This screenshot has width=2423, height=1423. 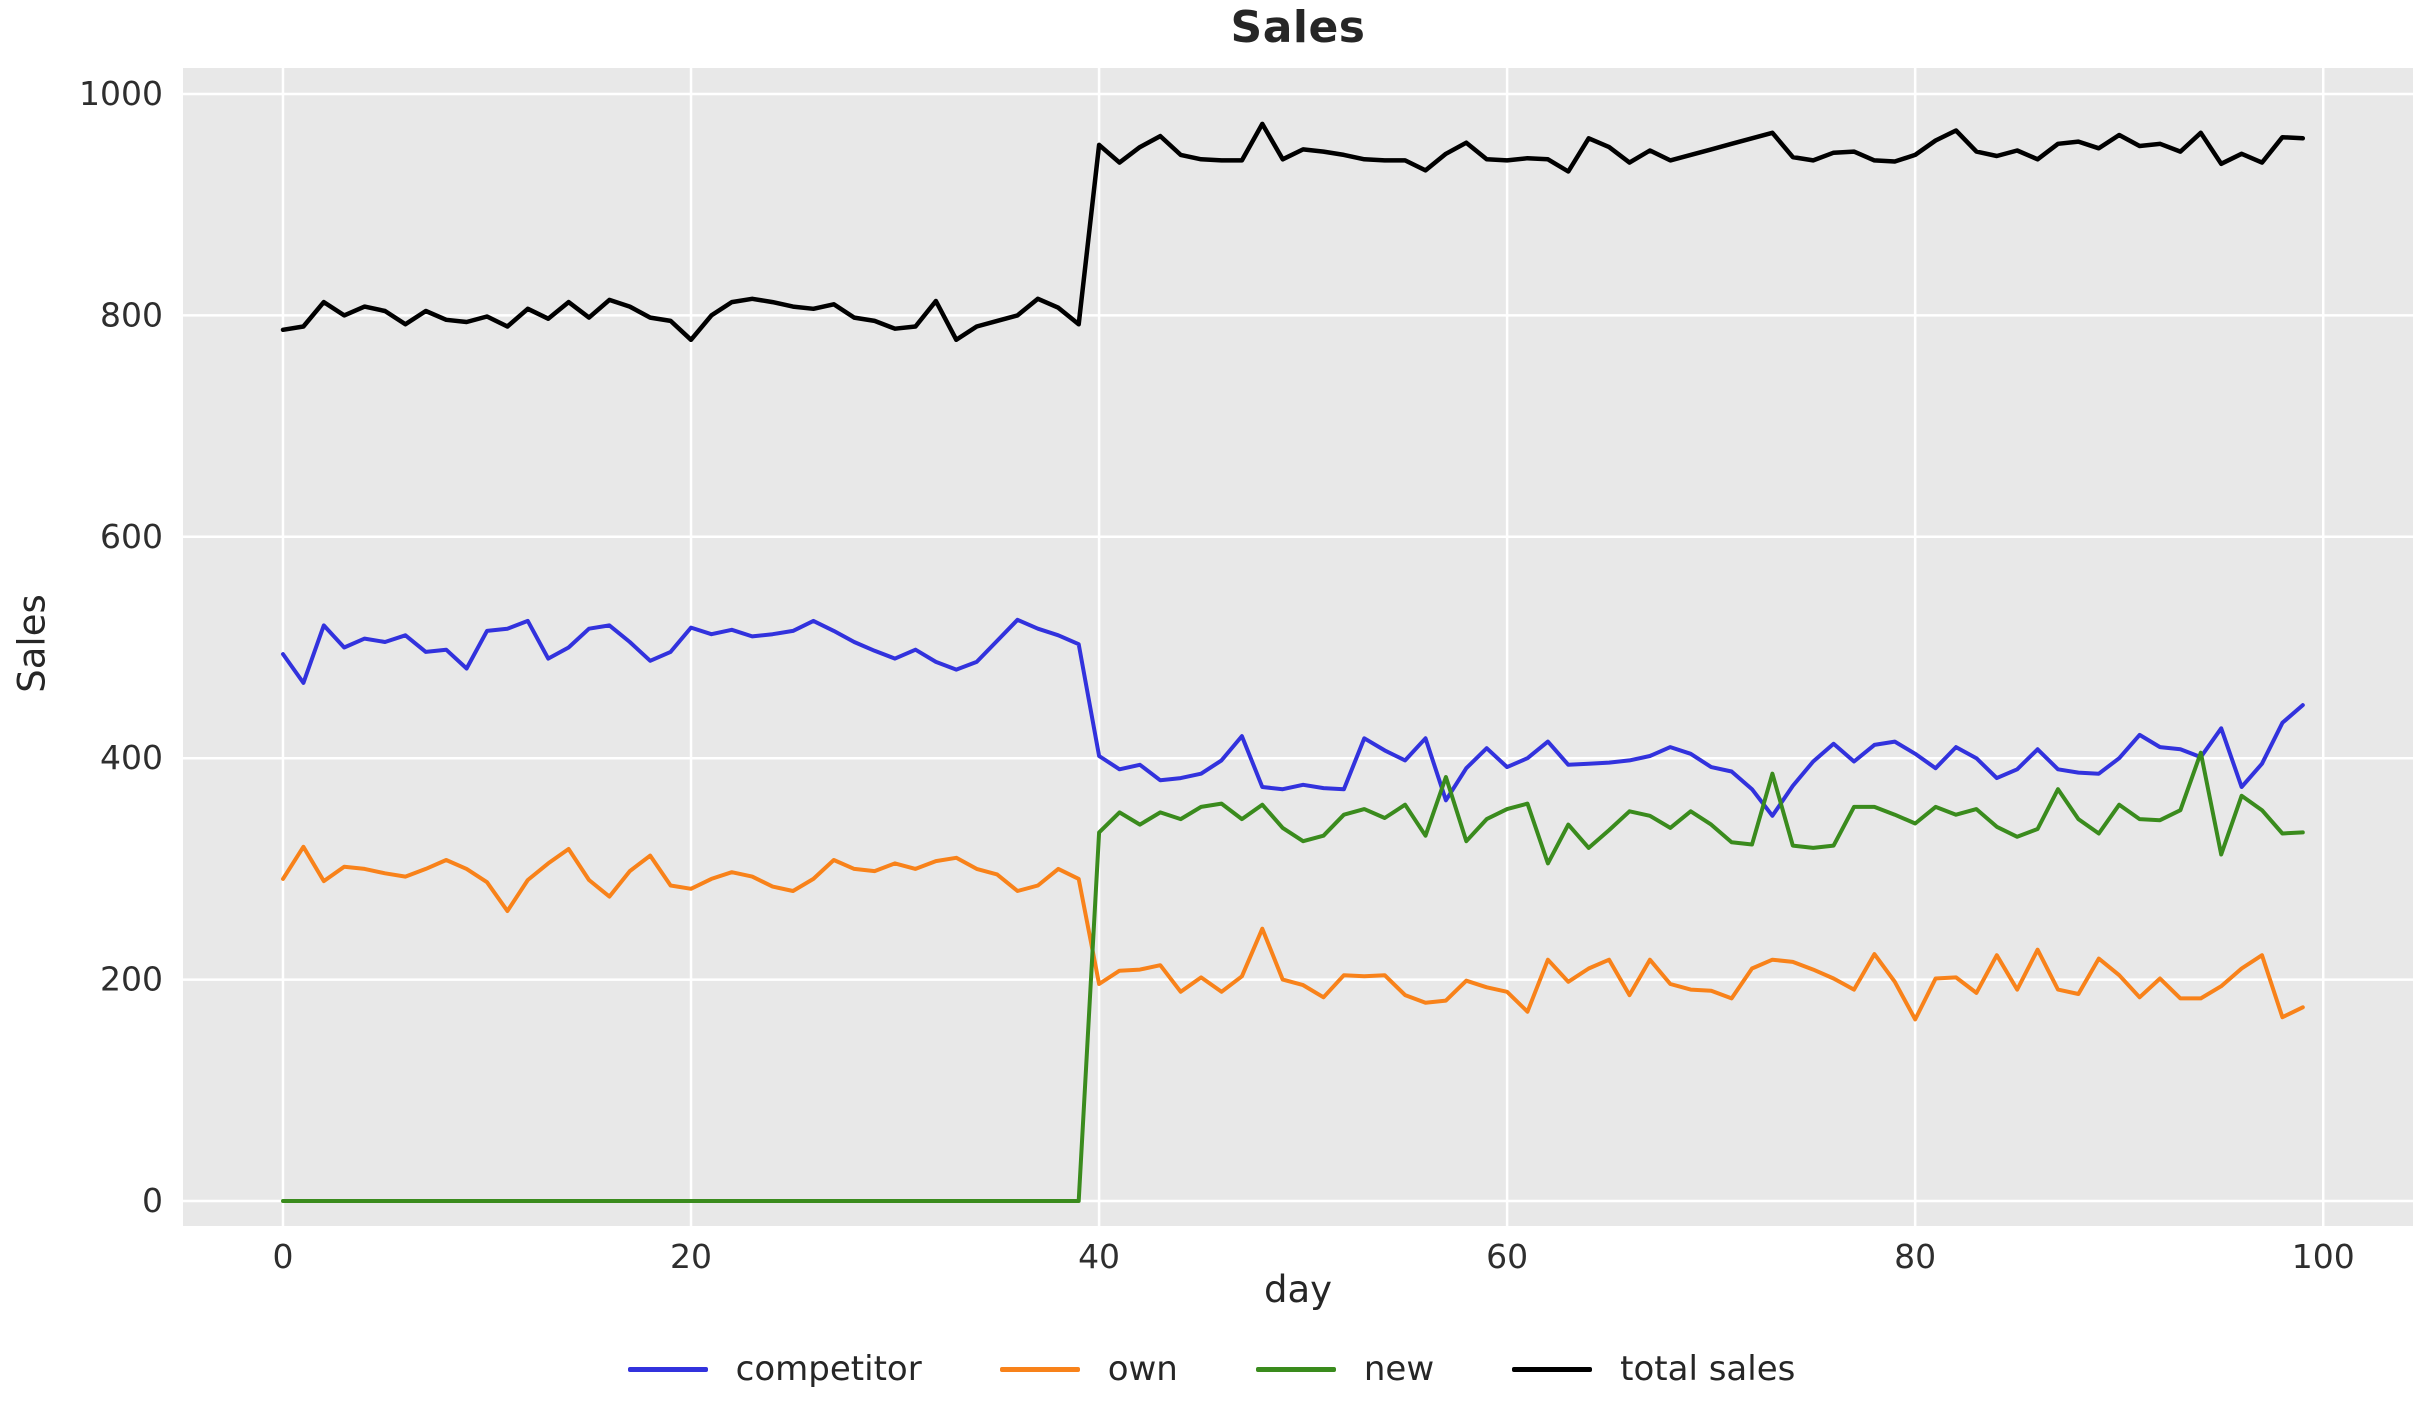 I want to click on y-tick-label: 400, so click(x=131, y=757).